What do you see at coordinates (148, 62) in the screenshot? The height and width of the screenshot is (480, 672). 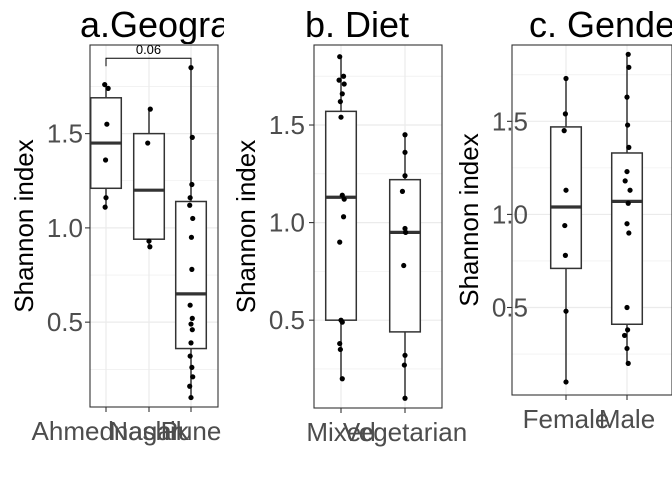 I see `comparison-bracket` at bounding box center [148, 62].